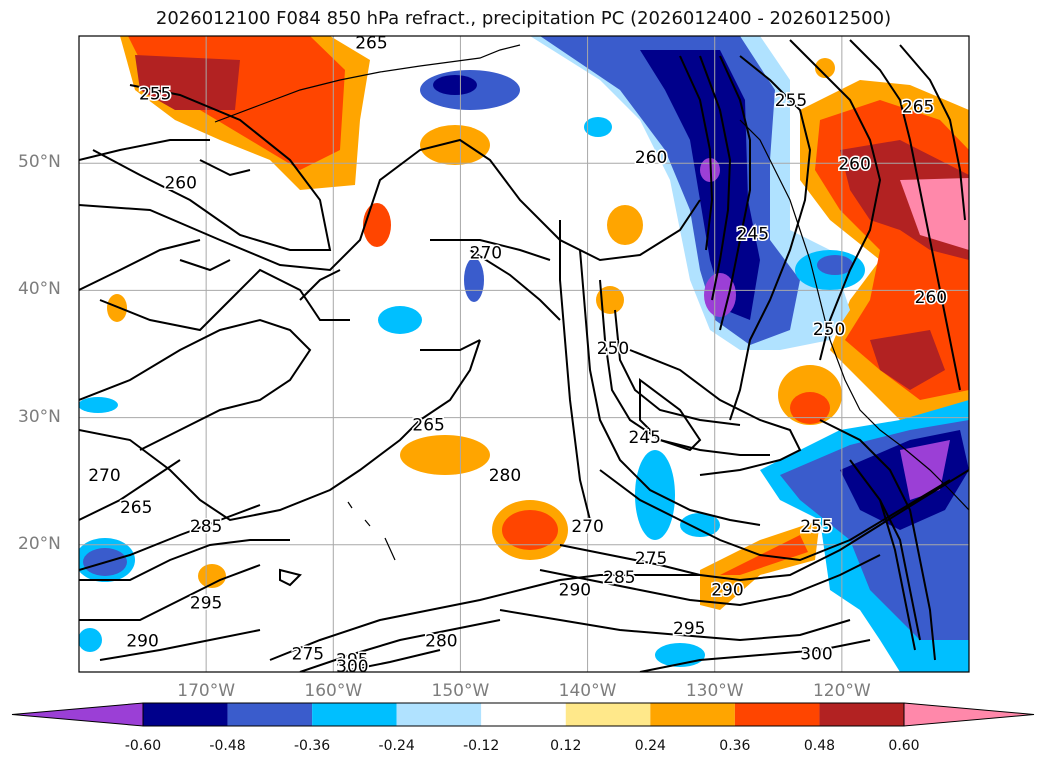  What do you see at coordinates (969, 714) in the screenshot?
I see `colorbar-extend-high` at bounding box center [969, 714].